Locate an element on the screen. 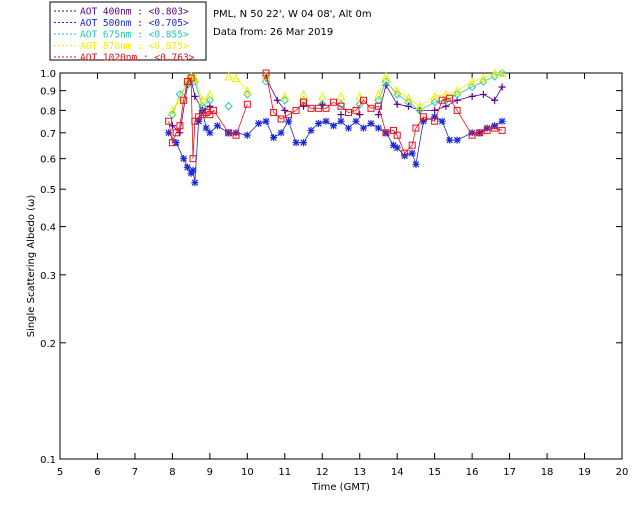 The width and height of the screenshot is (640, 512). x-tick-label: 9 is located at coordinates (210, 472).